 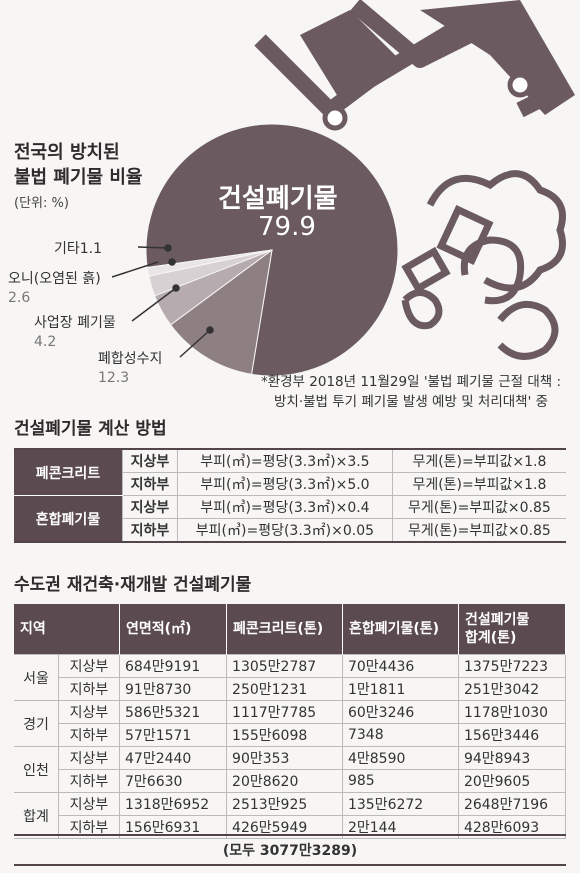 What do you see at coordinates (512, 735) in the screenshot?
I see `metro-total: 156만3446` at bounding box center [512, 735].